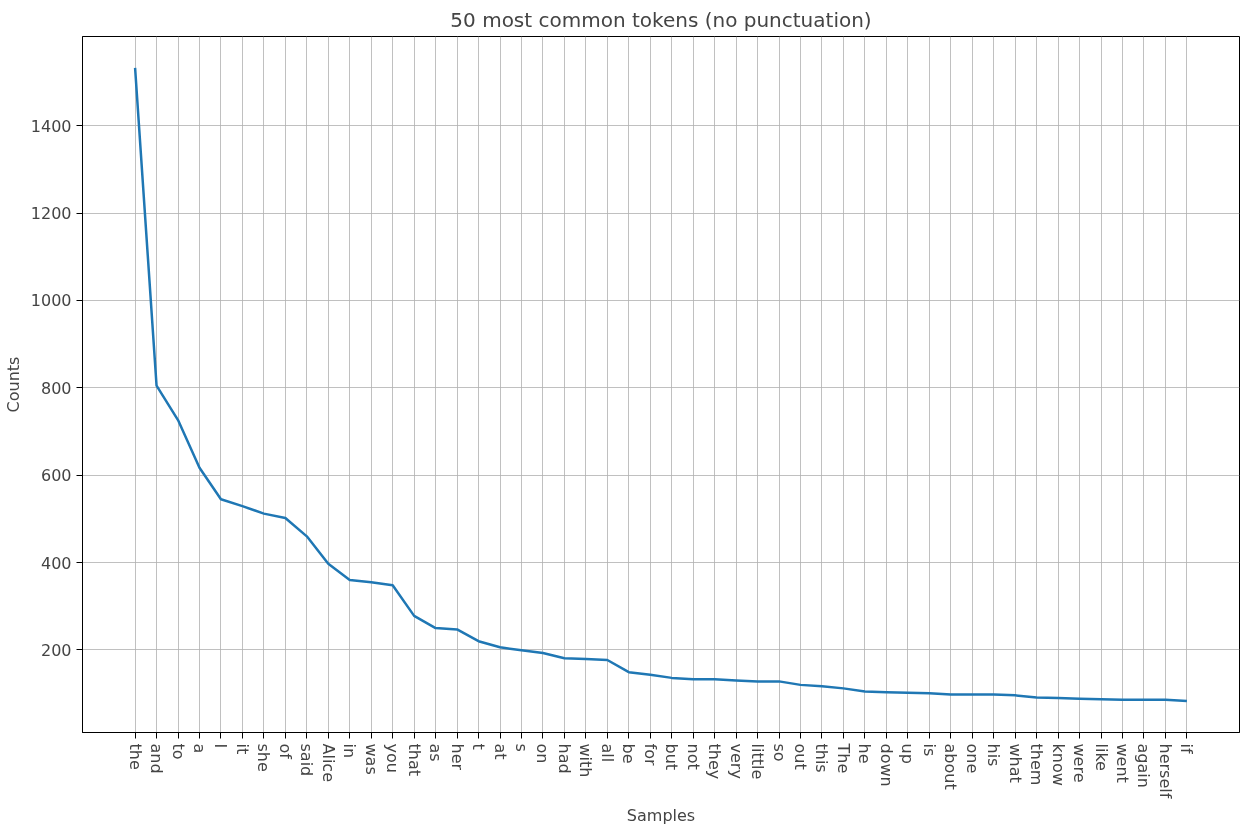 This screenshot has width=1241, height=828. What do you see at coordinates (157, 758) in the screenshot?
I see `x-tick-label: and` at bounding box center [157, 758].